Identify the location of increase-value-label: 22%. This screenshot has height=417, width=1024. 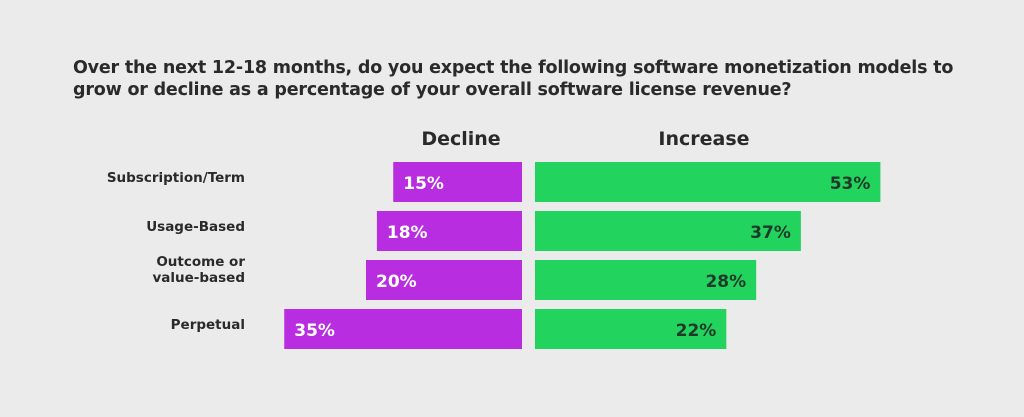
(696, 331).